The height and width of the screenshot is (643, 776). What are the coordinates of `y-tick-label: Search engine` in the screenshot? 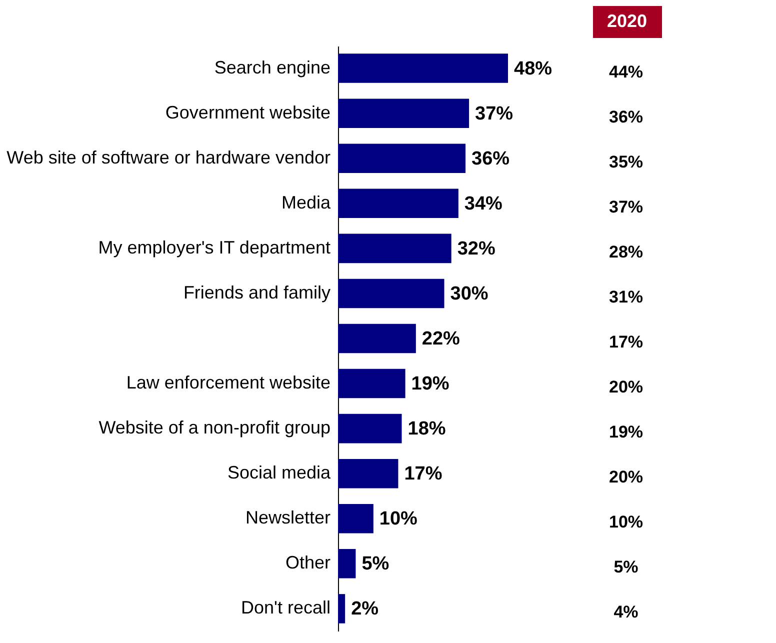 It's located at (272, 67).